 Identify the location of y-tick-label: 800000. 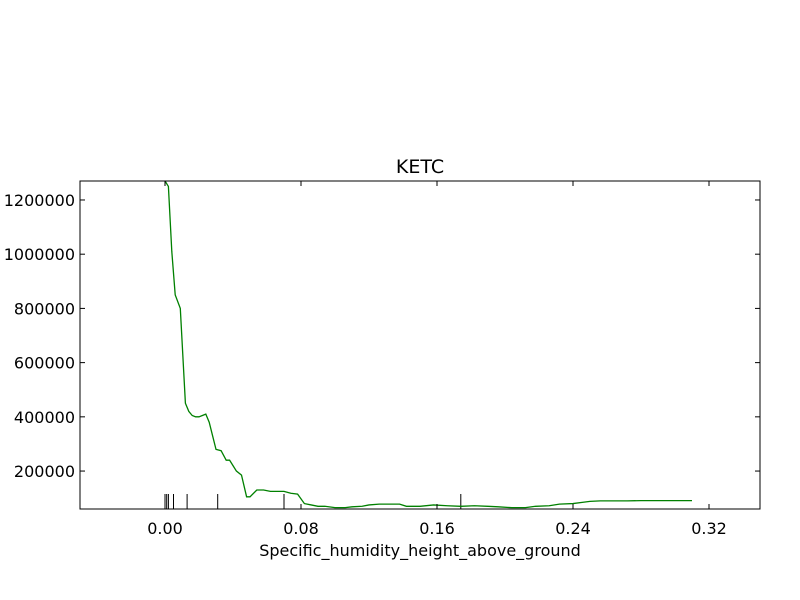
(44, 308).